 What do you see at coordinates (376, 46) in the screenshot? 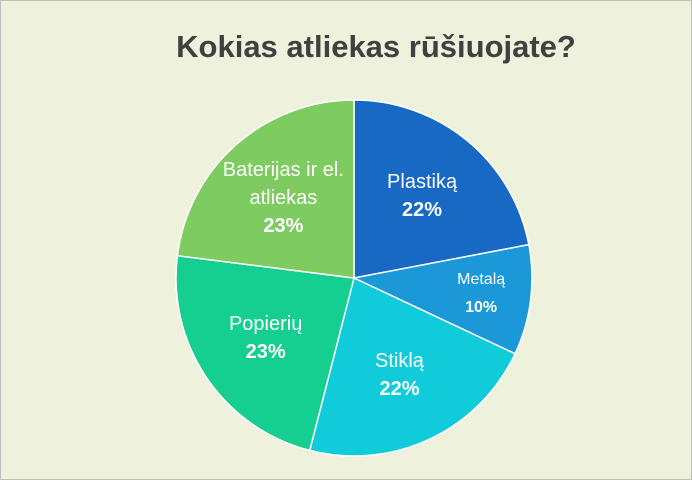
I see `chart-title: Kokias atliekas rūšiuojate?` at bounding box center [376, 46].